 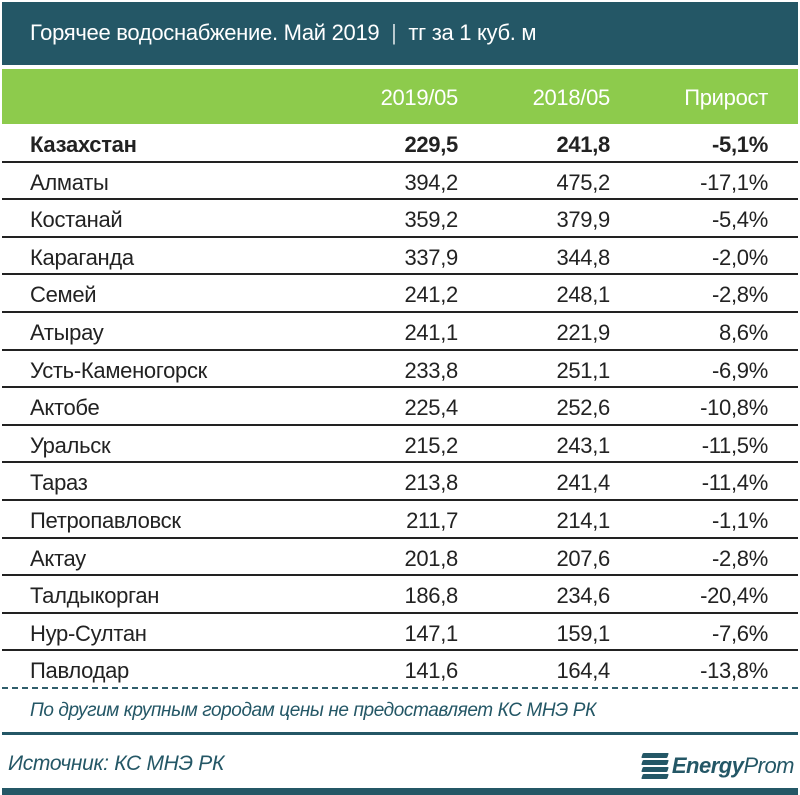 I want to click on value-2019: 147,1, so click(x=431, y=633).